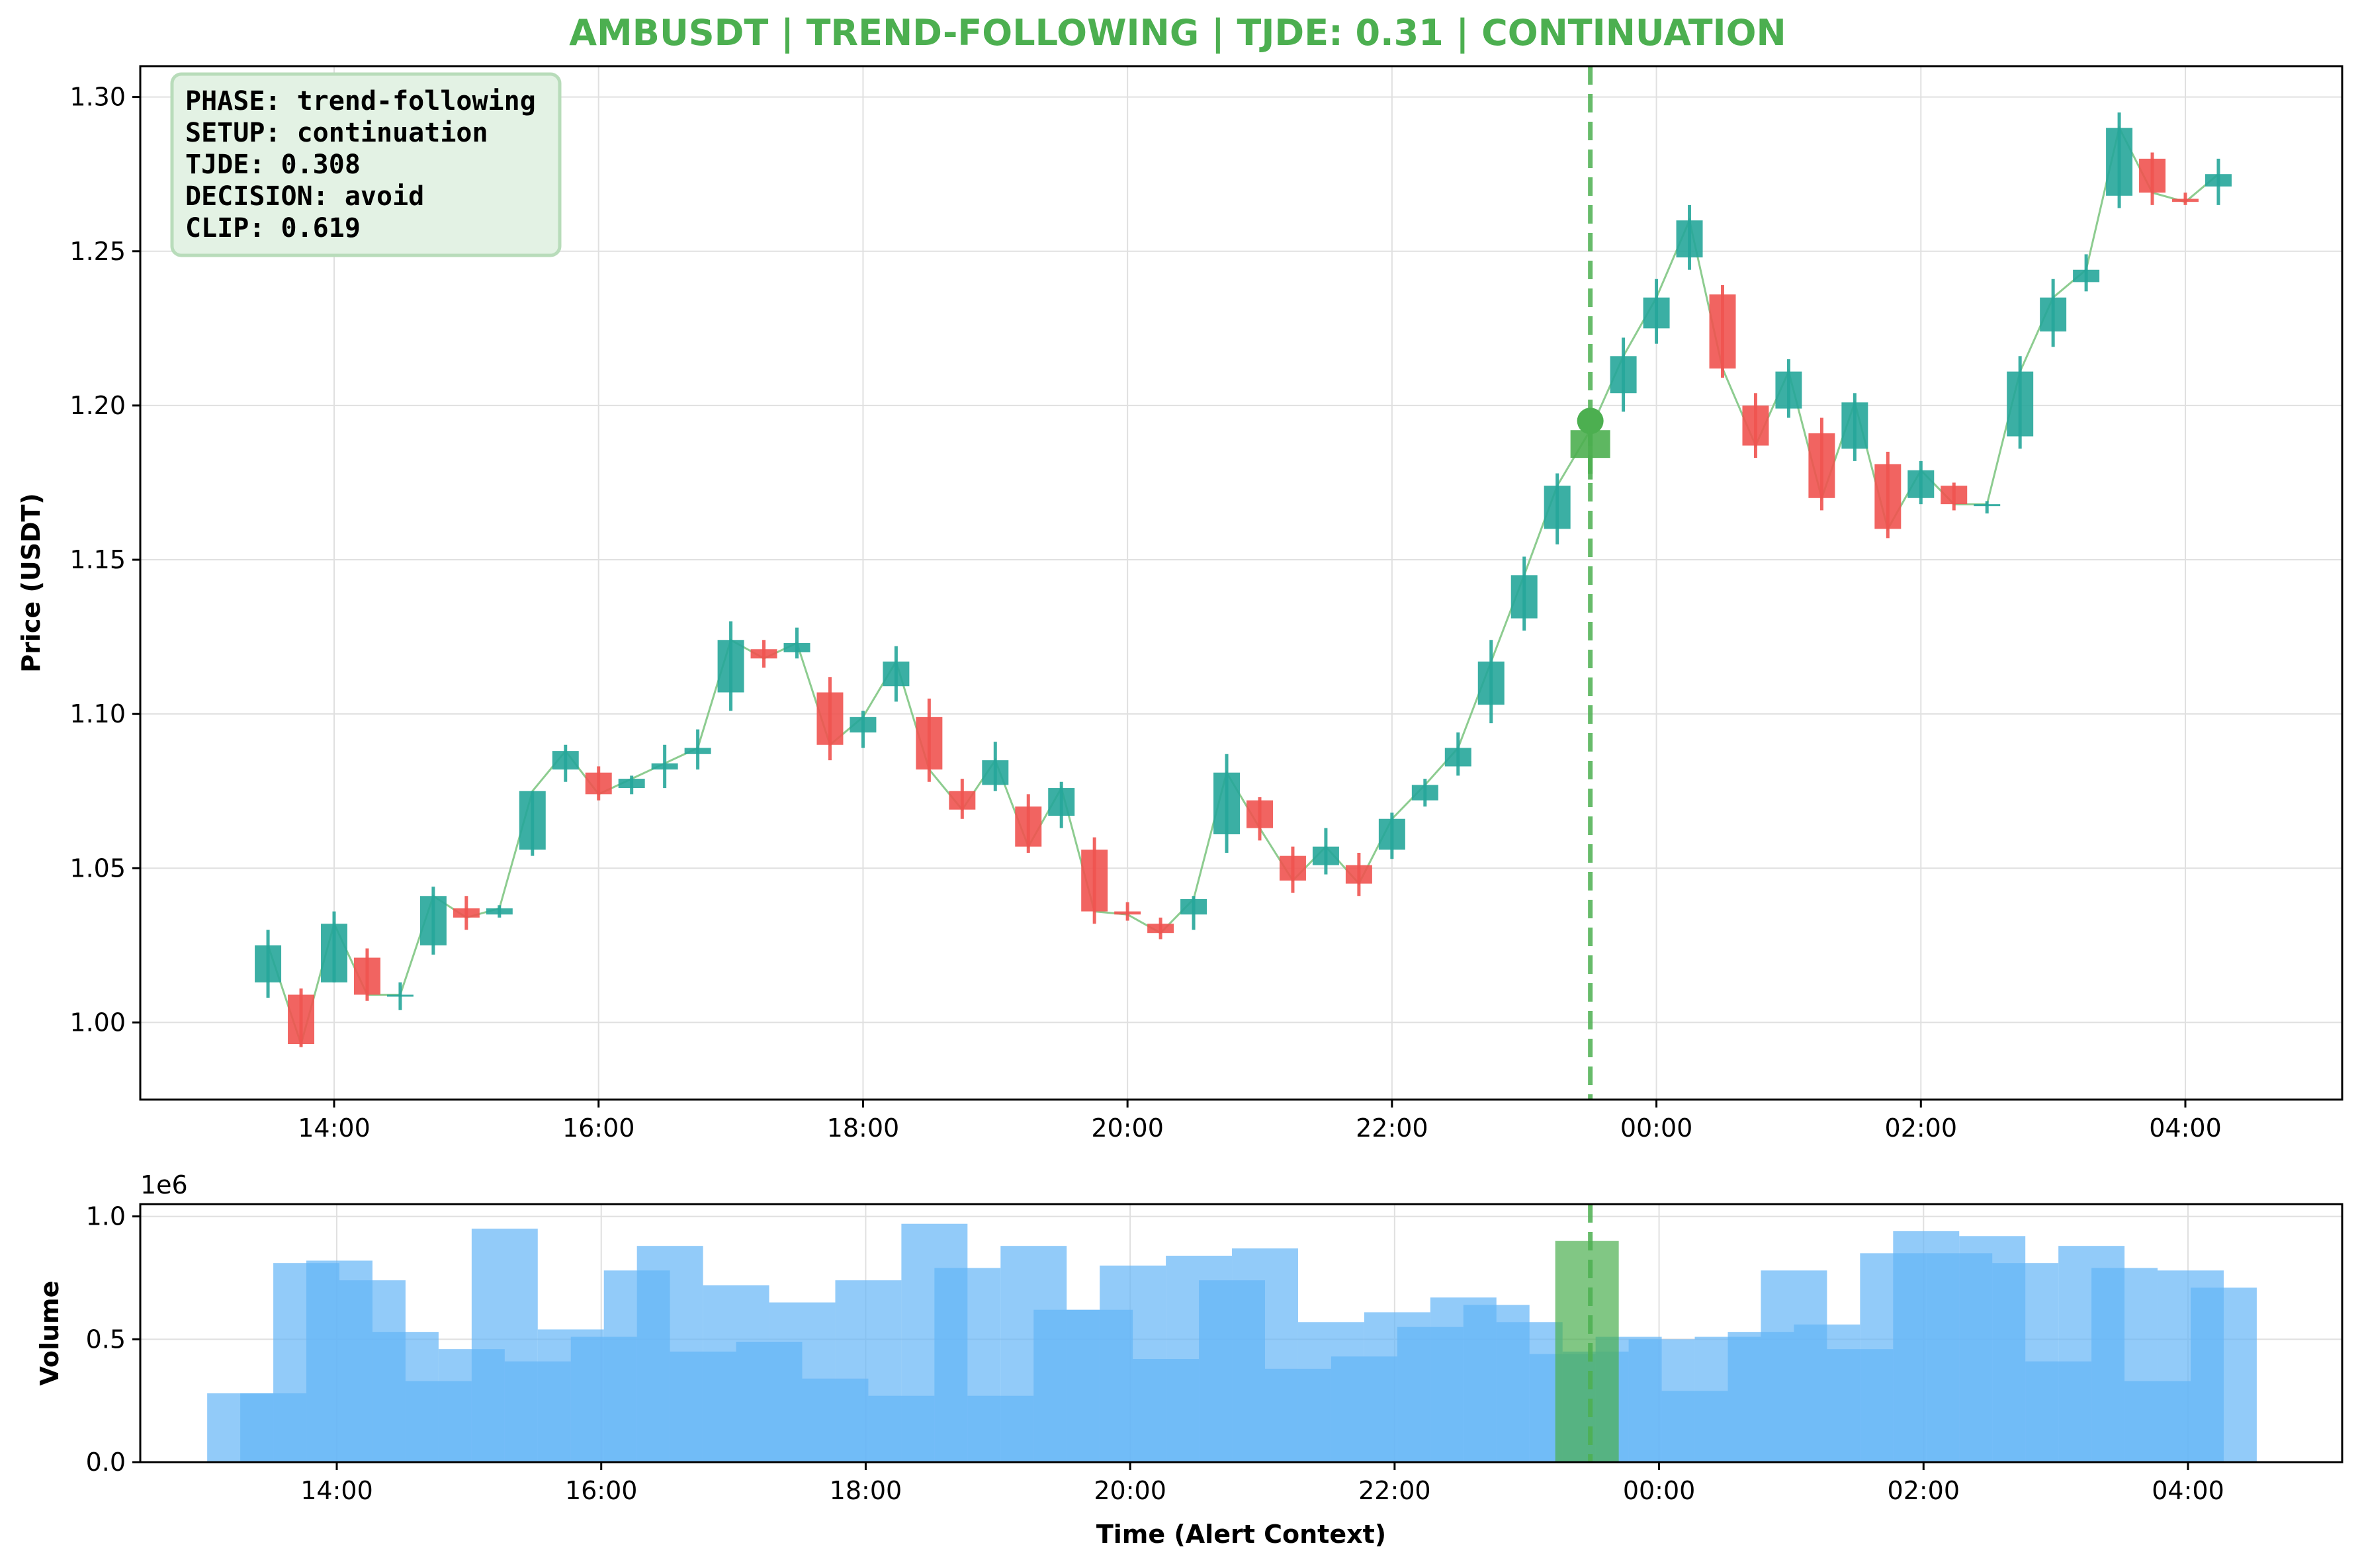  I want to click on price-x-ticks: 14:00 16:00 18:00 20:00 22:00 00:00 02:00 04:00, so click(1260, 1122).